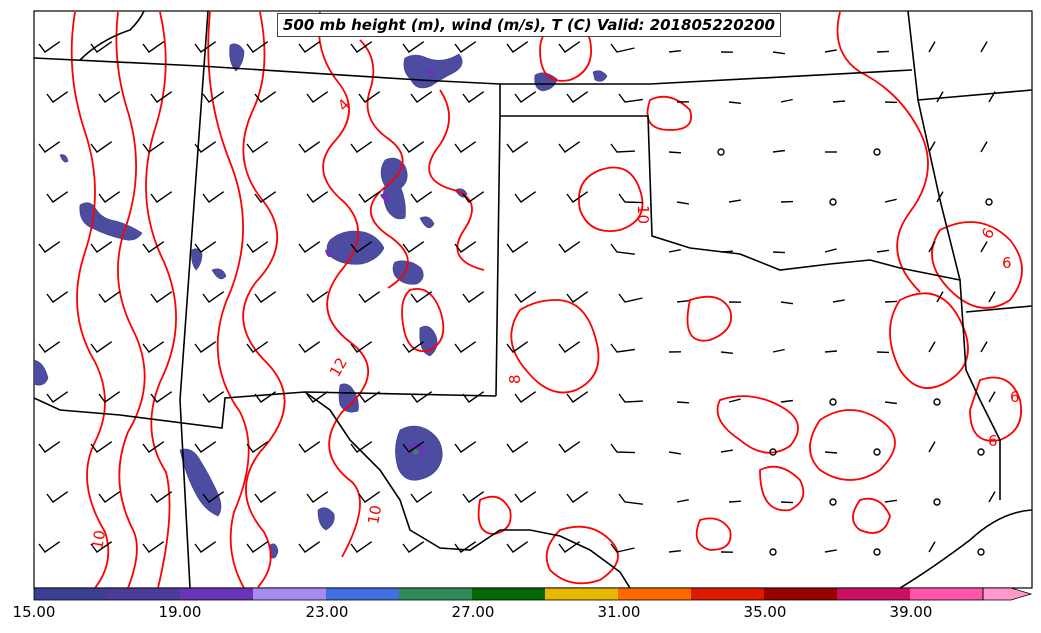 The width and height of the screenshot is (1041, 633). I want to click on wind-speed-peak, so click(416, 452).